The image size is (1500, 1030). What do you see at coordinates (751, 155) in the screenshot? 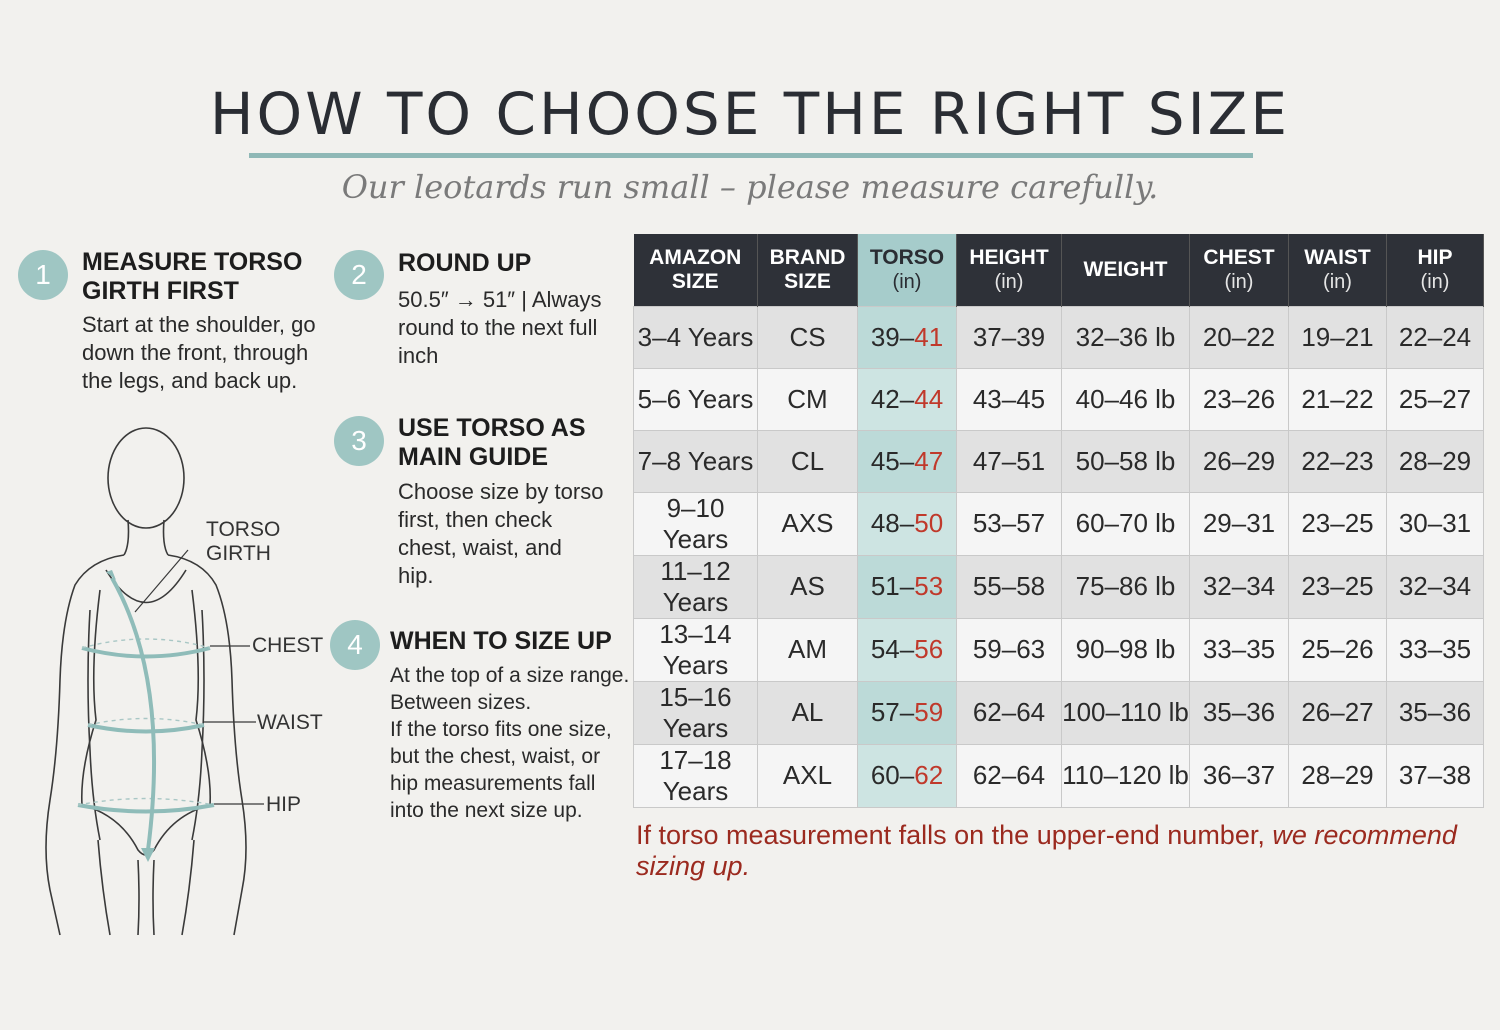
I see `title-underline` at bounding box center [751, 155].